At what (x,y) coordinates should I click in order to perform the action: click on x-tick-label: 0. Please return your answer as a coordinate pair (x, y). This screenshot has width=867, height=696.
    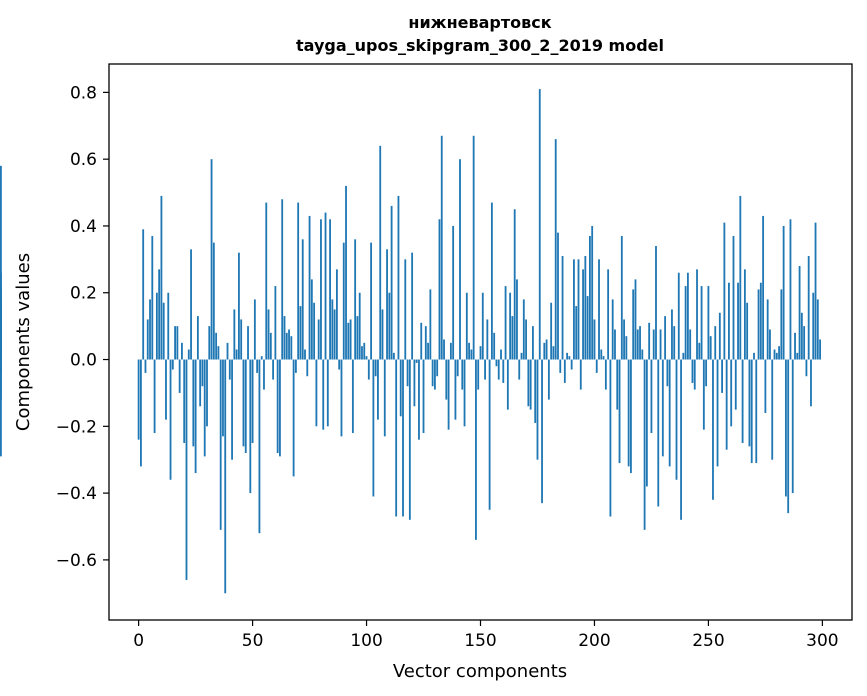
    Looking at the image, I should click on (138, 641).